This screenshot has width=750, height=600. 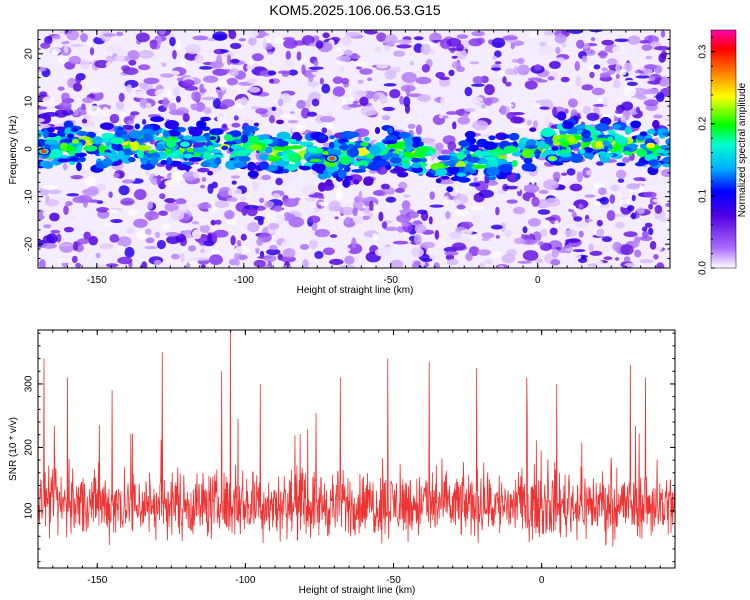 I want to click on spectrogram-y-axis-label: Frequency (Hz), so click(x=13, y=150).